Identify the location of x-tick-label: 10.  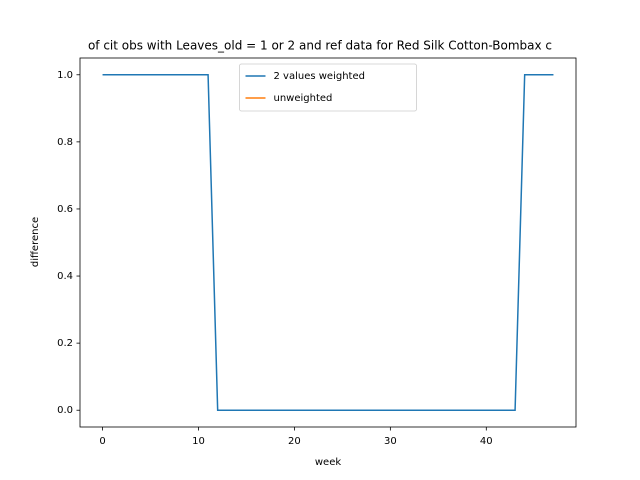
(198, 441).